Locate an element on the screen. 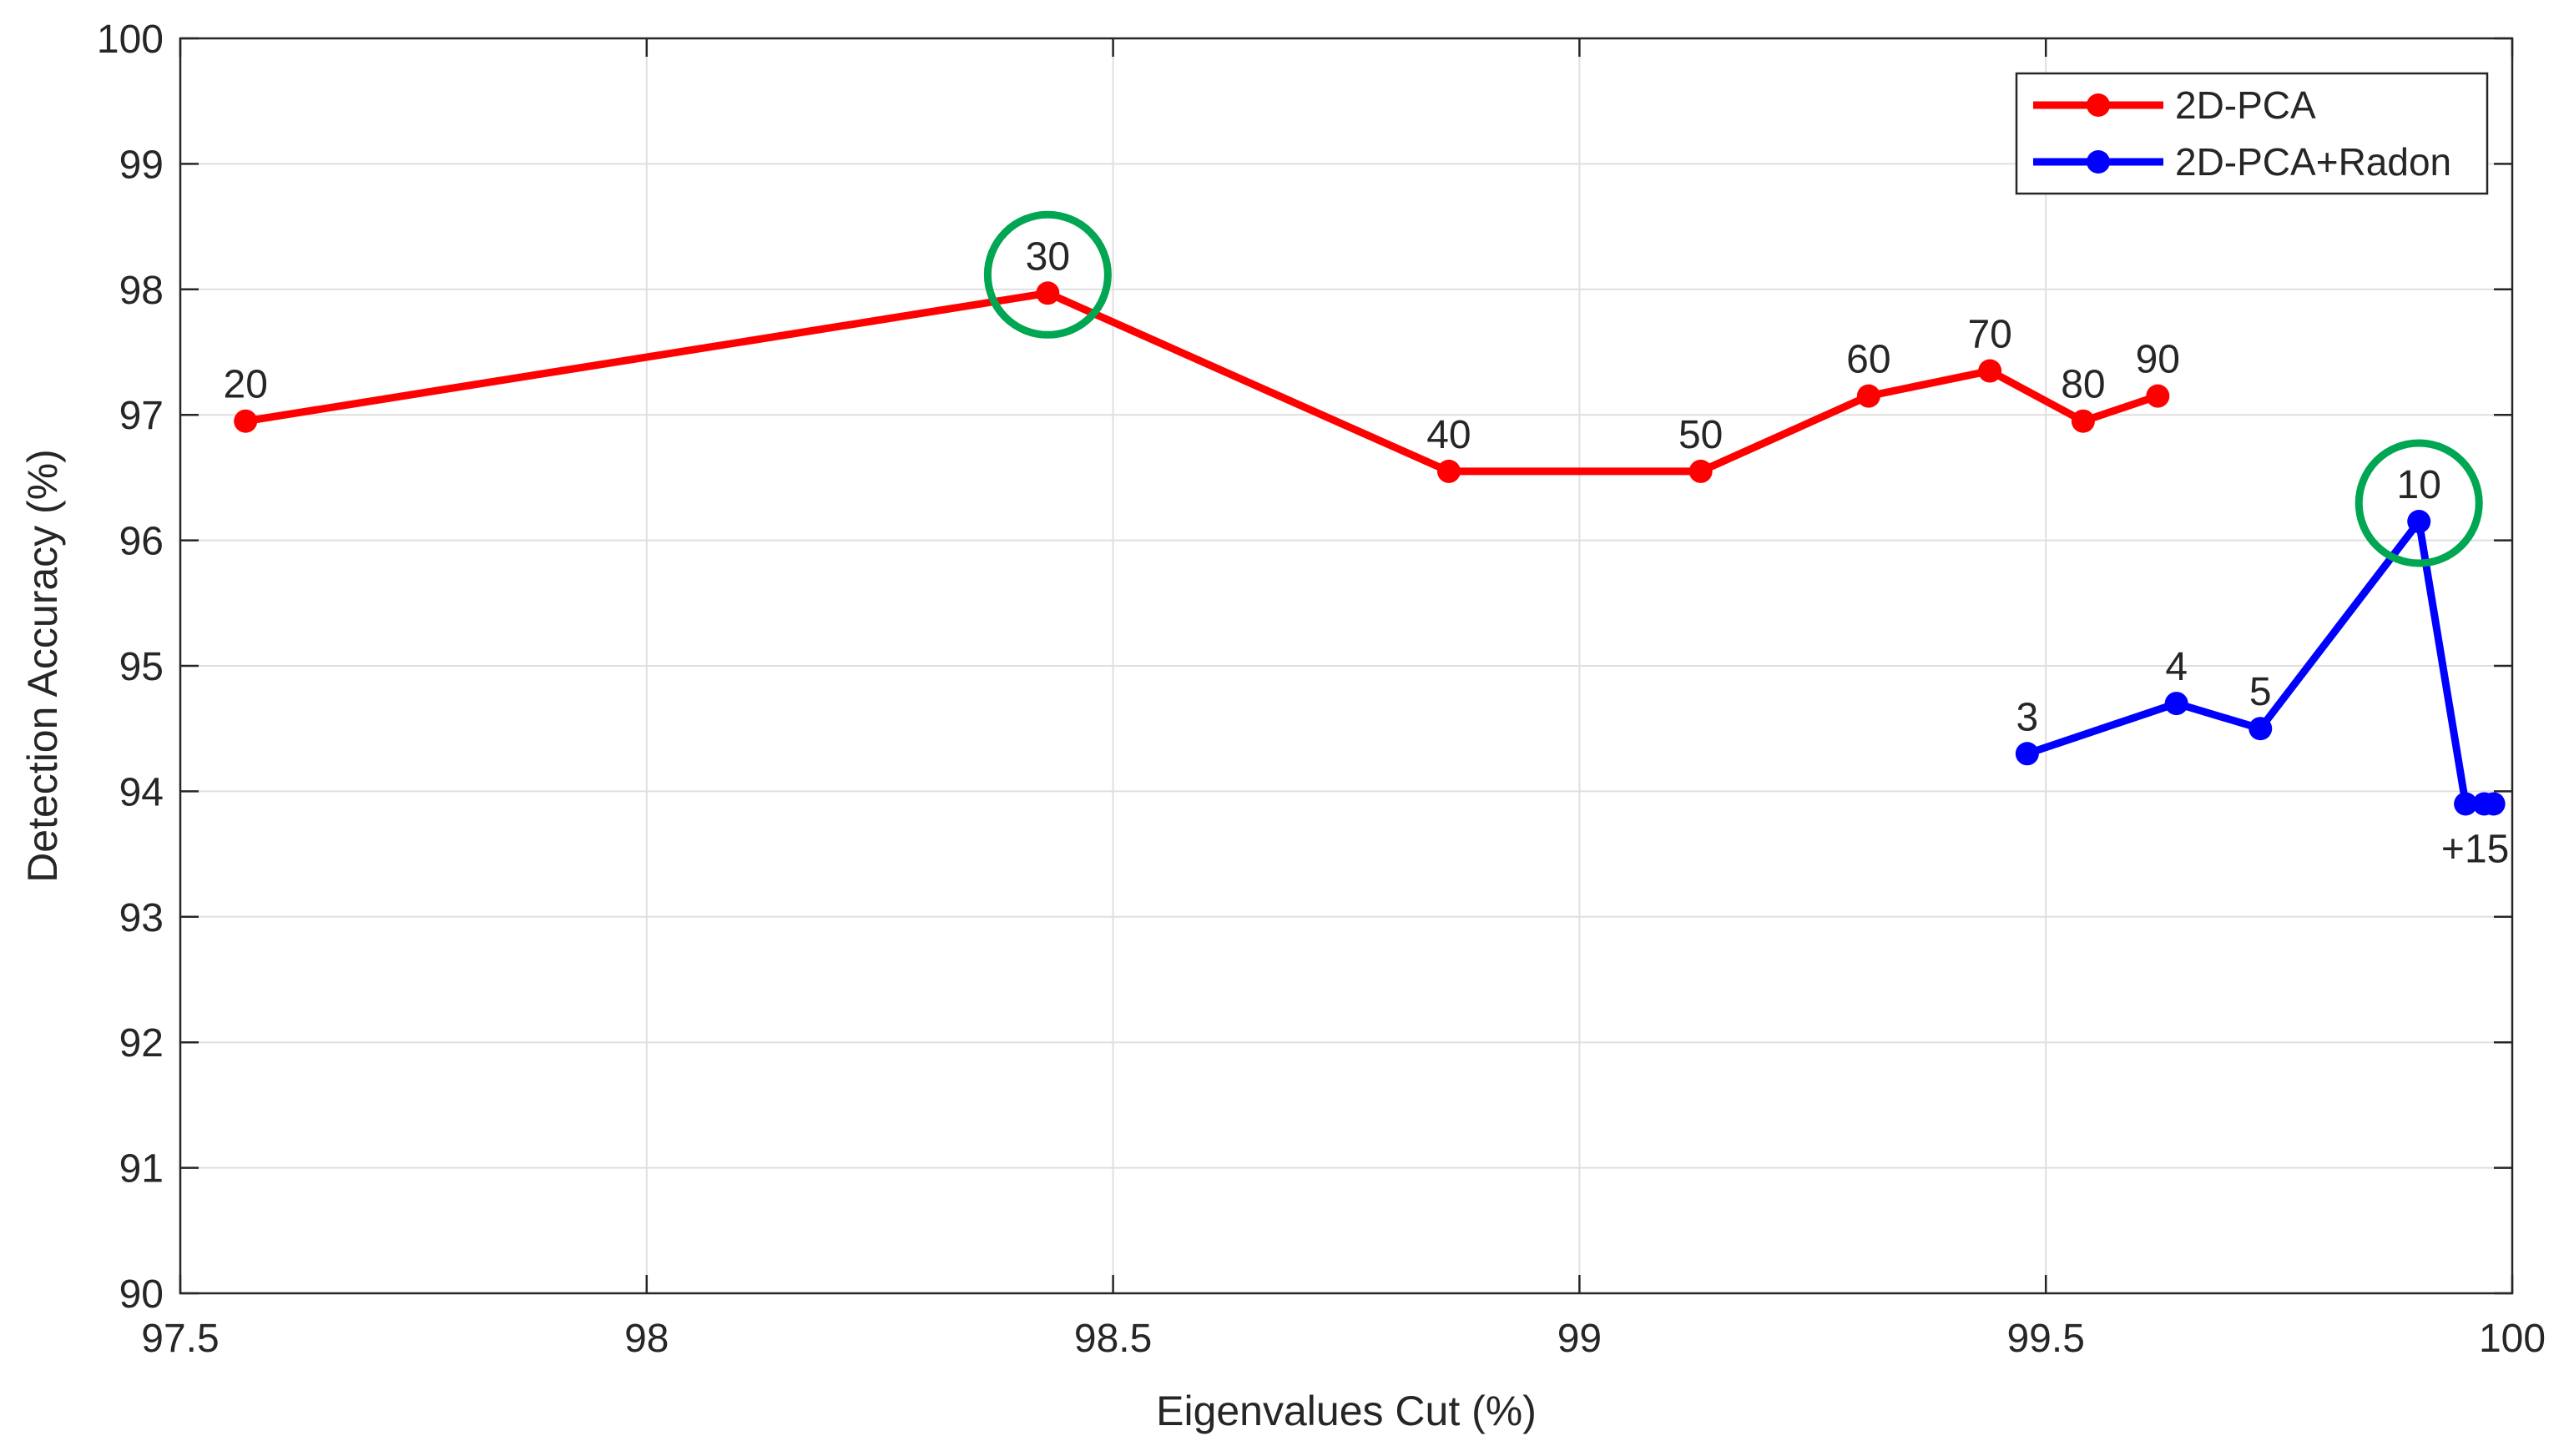  point-label: 4 is located at coordinates (2176, 667).